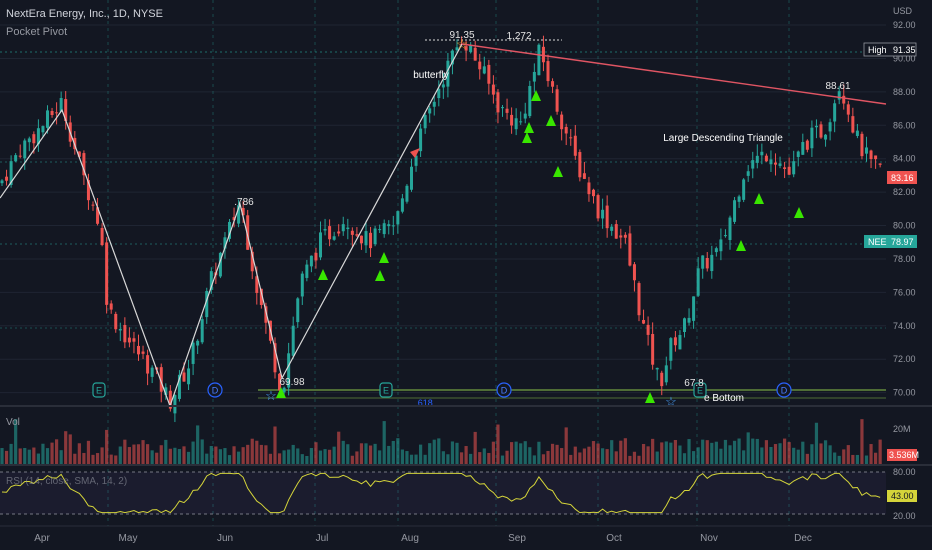 The width and height of the screenshot is (932, 550). I want to click on volume-last-tag: 3.536M, so click(904, 455).